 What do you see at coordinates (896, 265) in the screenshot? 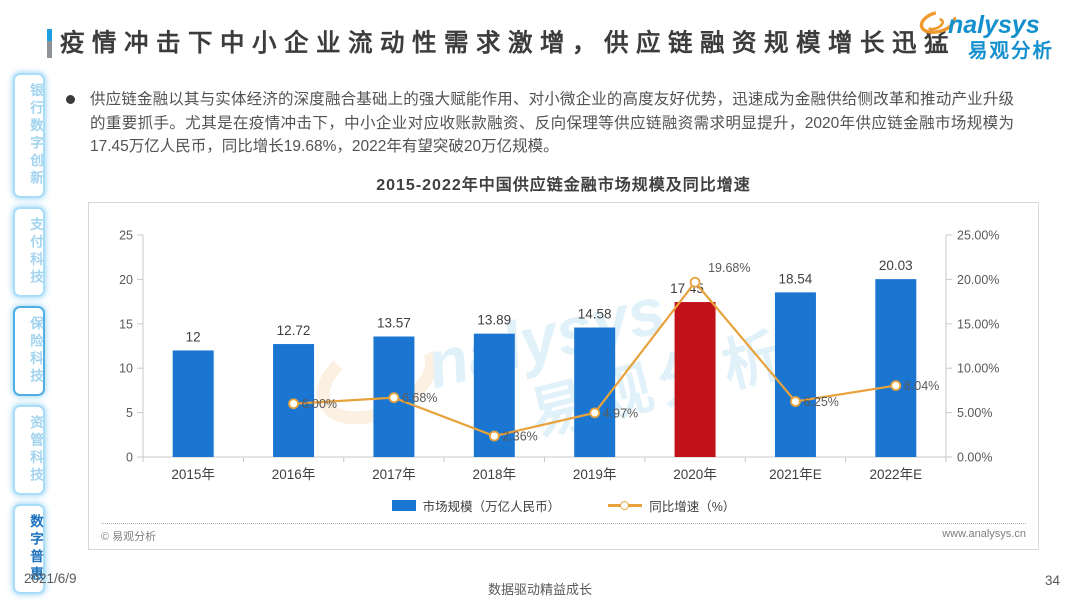
I see `bar-value-label: 20.03` at bounding box center [896, 265].